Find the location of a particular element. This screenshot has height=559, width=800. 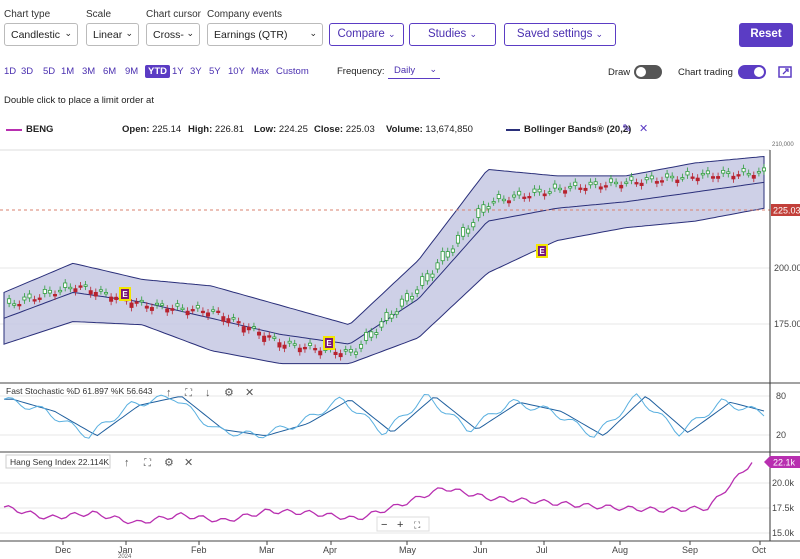

open-value: 225.14 is located at coordinates (167, 129).